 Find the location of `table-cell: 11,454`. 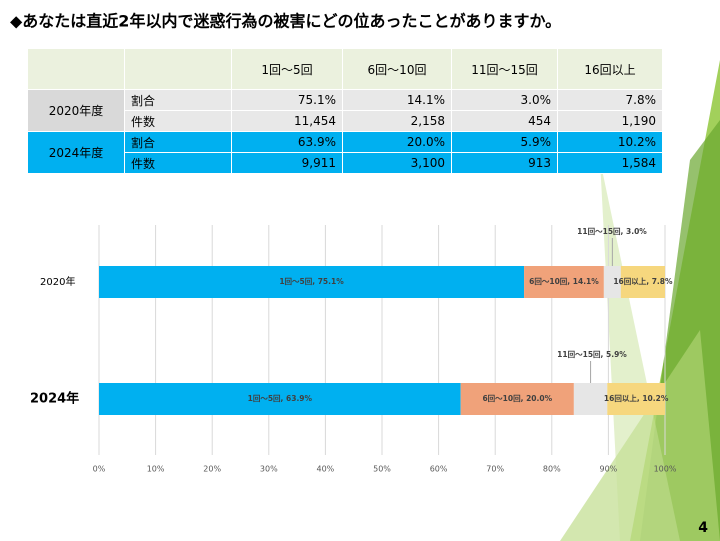

table-cell: 11,454 is located at coordinates (287, 121).